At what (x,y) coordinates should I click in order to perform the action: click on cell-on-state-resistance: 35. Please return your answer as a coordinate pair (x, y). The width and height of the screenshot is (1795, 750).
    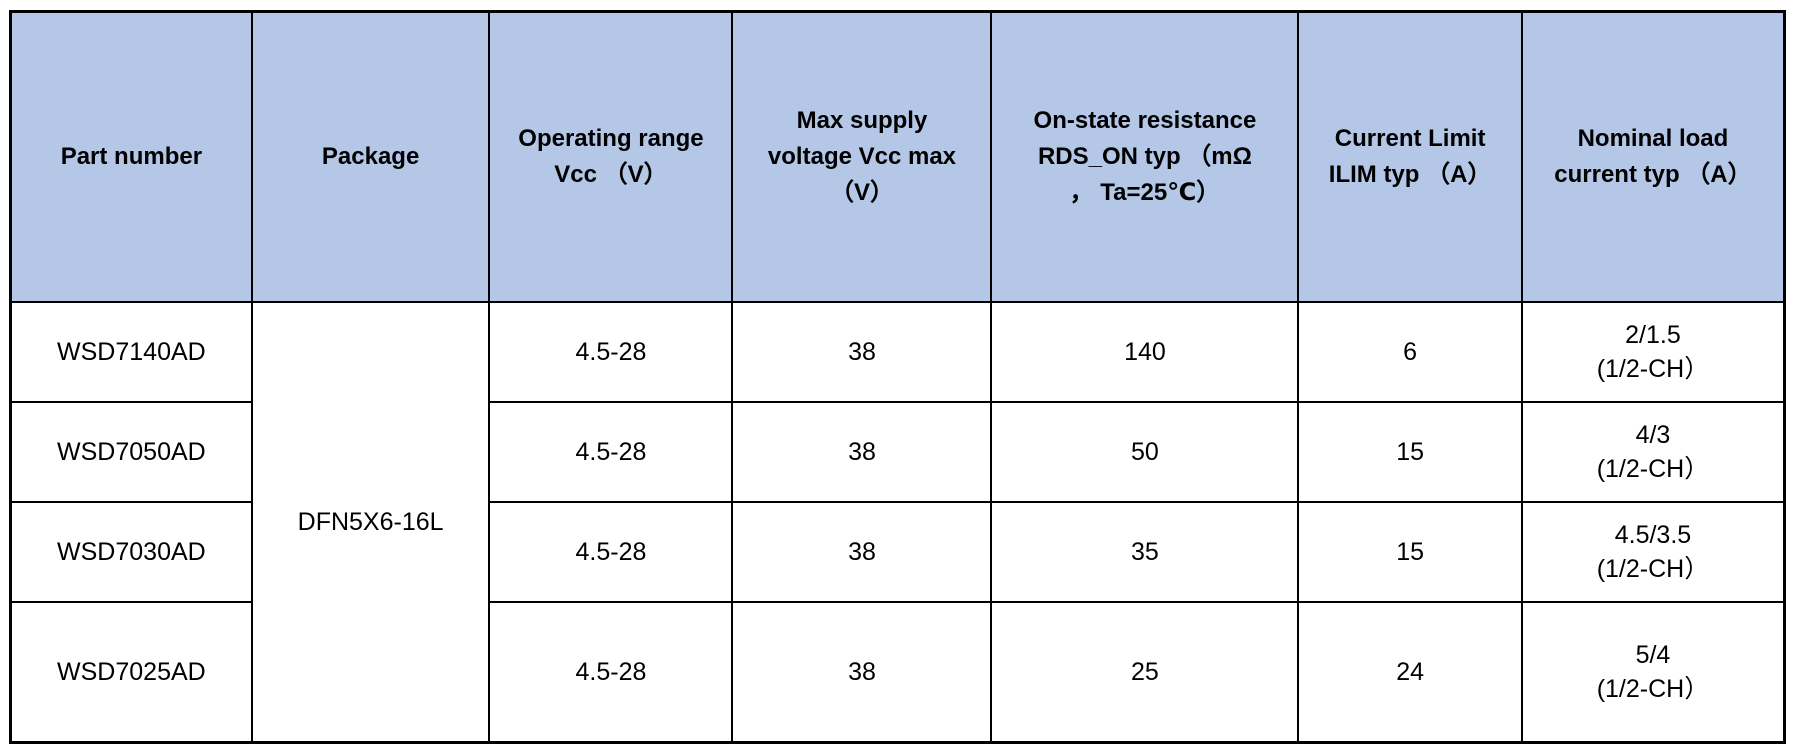
    Looking at the image, I should click on (1145, 552).